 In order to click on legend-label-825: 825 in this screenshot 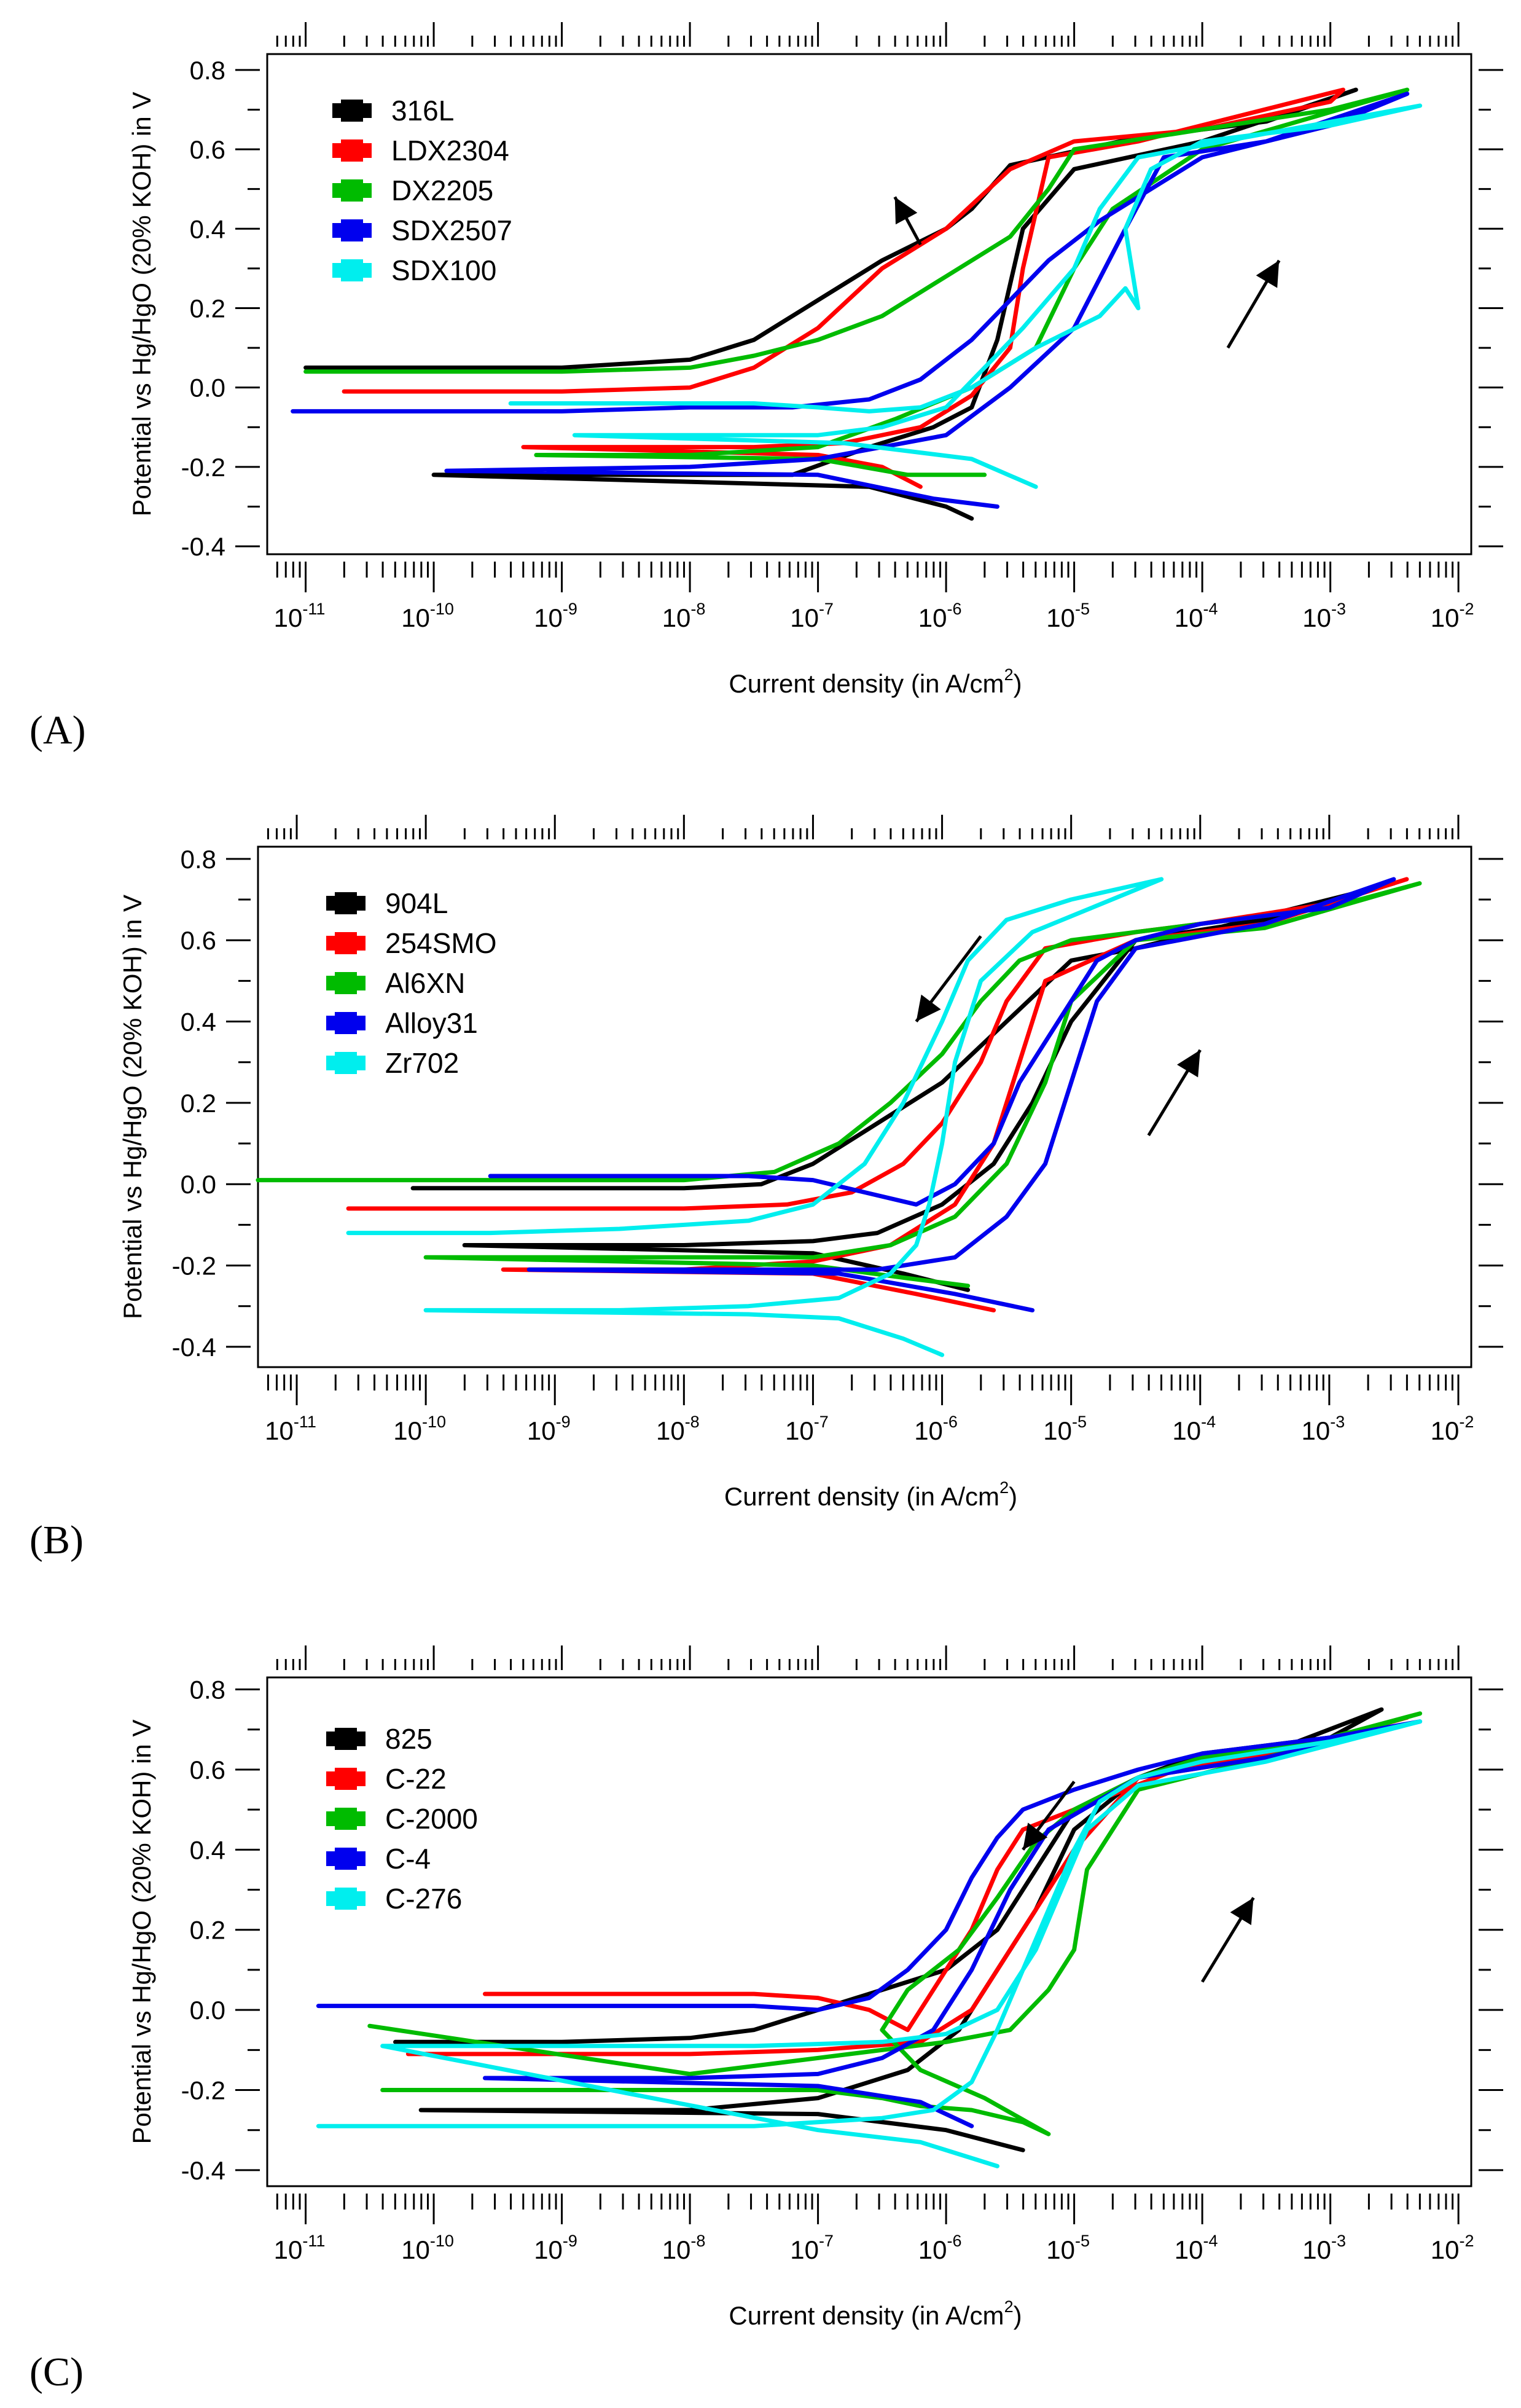, I will do `click(408, 1739)`.